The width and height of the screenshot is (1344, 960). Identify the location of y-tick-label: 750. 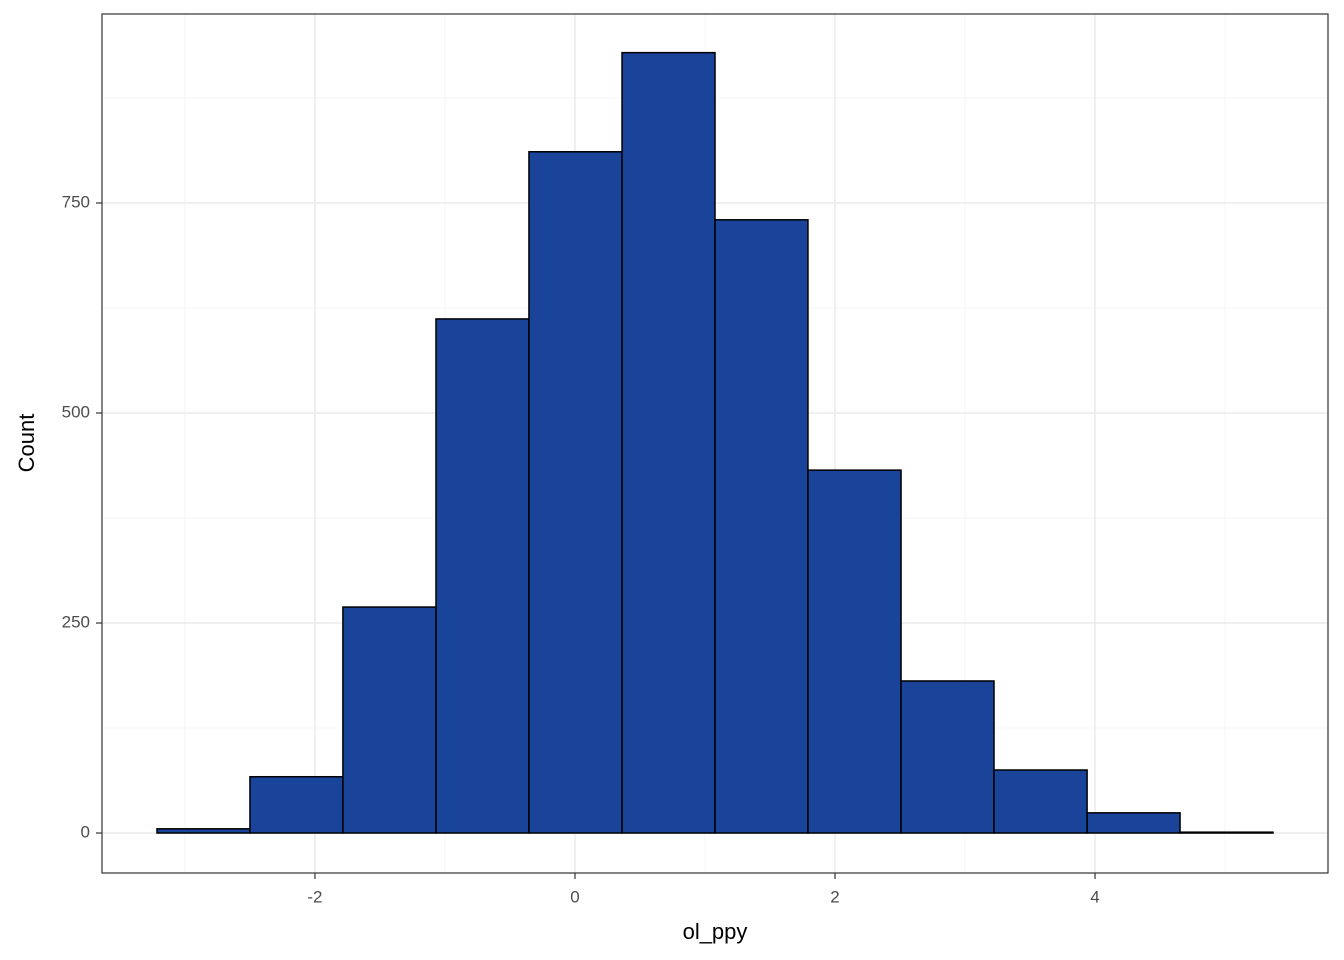
(76, 201).